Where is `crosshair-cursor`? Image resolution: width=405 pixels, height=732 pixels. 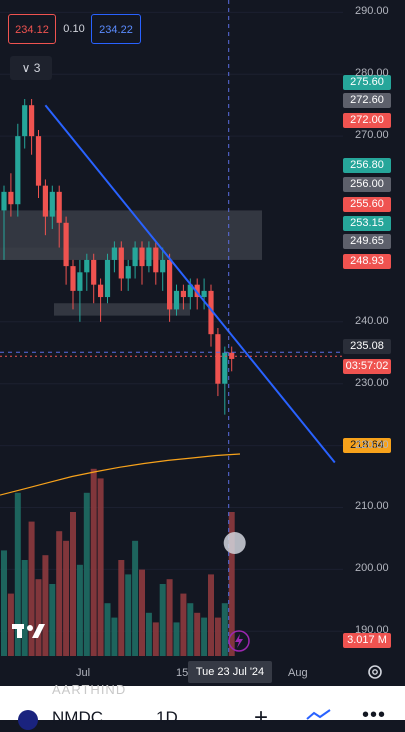 crosshair-cursor is located at coordinates (234, 543).